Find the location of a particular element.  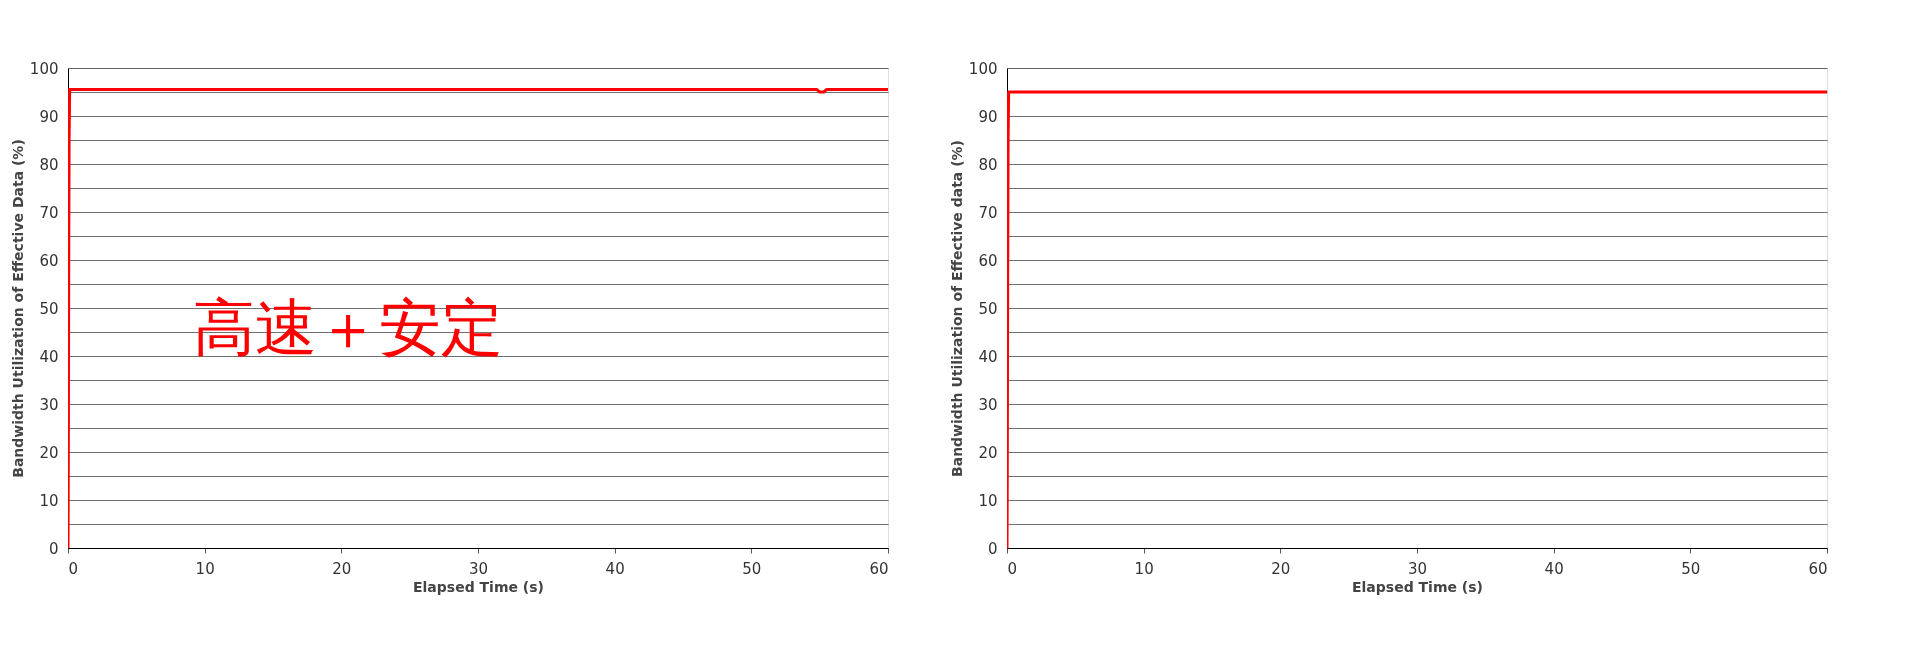

y-axis-title: Bandwidth Utilization of Effective Data (%) is located at coordinates (17, 308).